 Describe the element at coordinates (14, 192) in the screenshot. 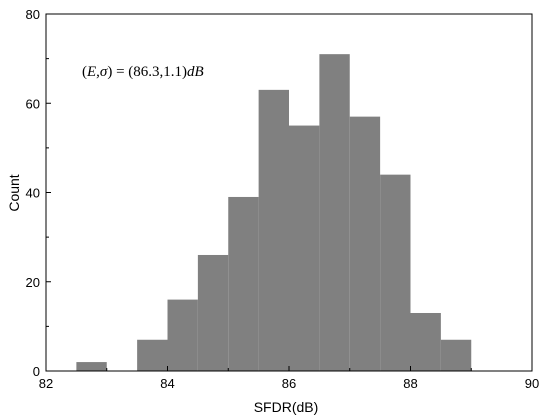

I see `y-axis-label: Count` at that location.